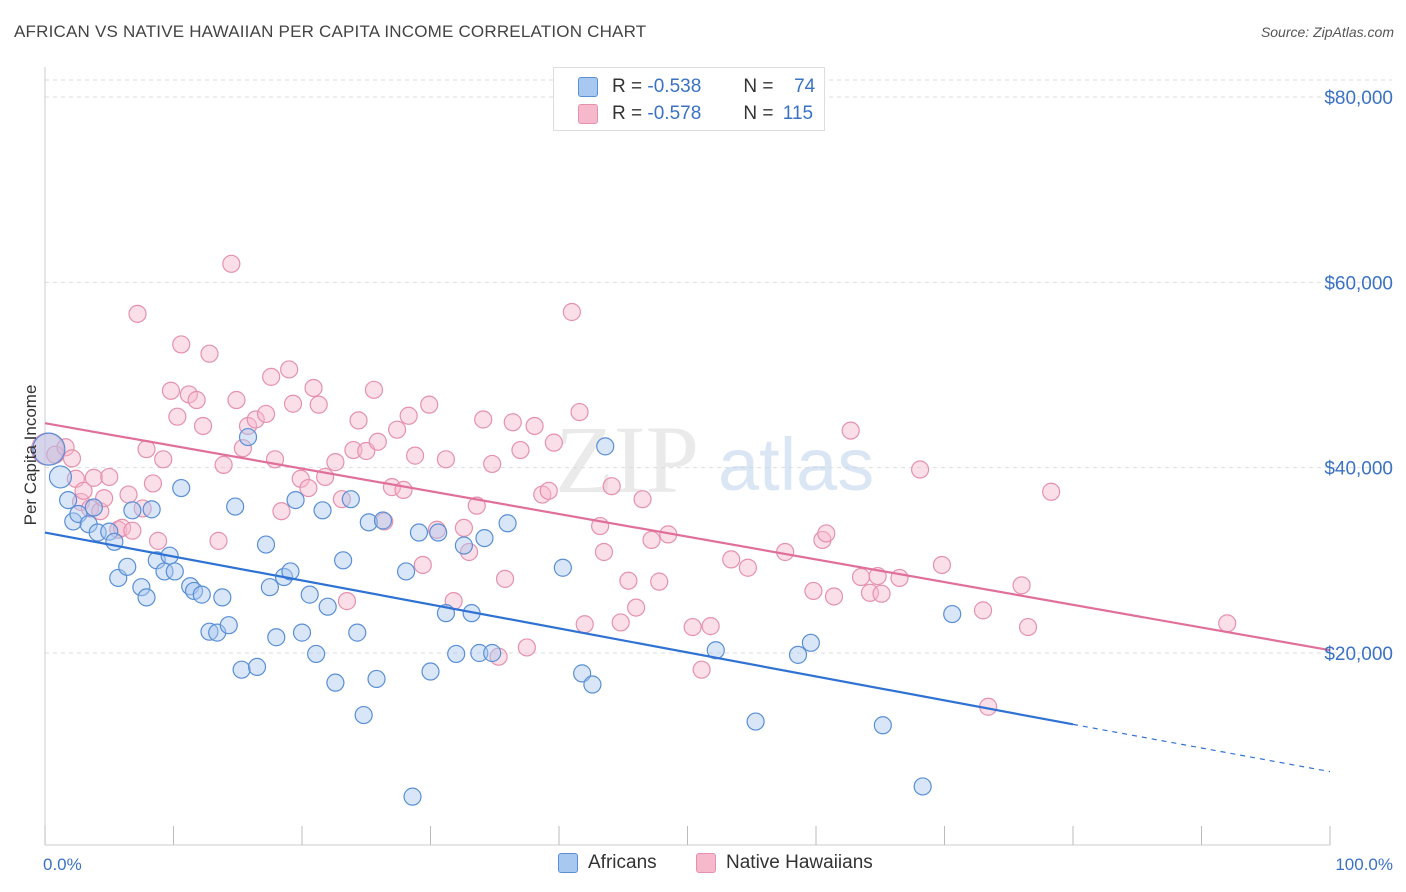 Image resolution: width=1406 pixels, height=892 pixels. Describe the element at coordinates (714, 459) in the screenshot. I see `watermark: ZIP atlas` at that location.